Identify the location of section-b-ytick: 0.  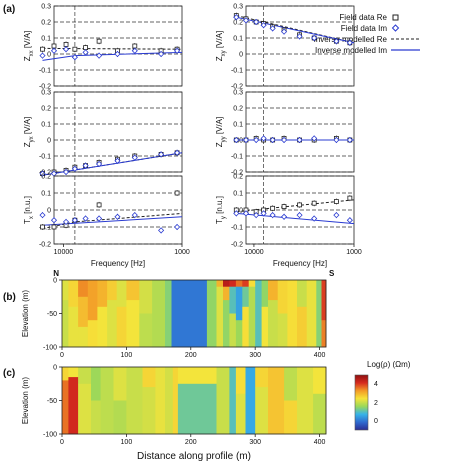
(55, 281).